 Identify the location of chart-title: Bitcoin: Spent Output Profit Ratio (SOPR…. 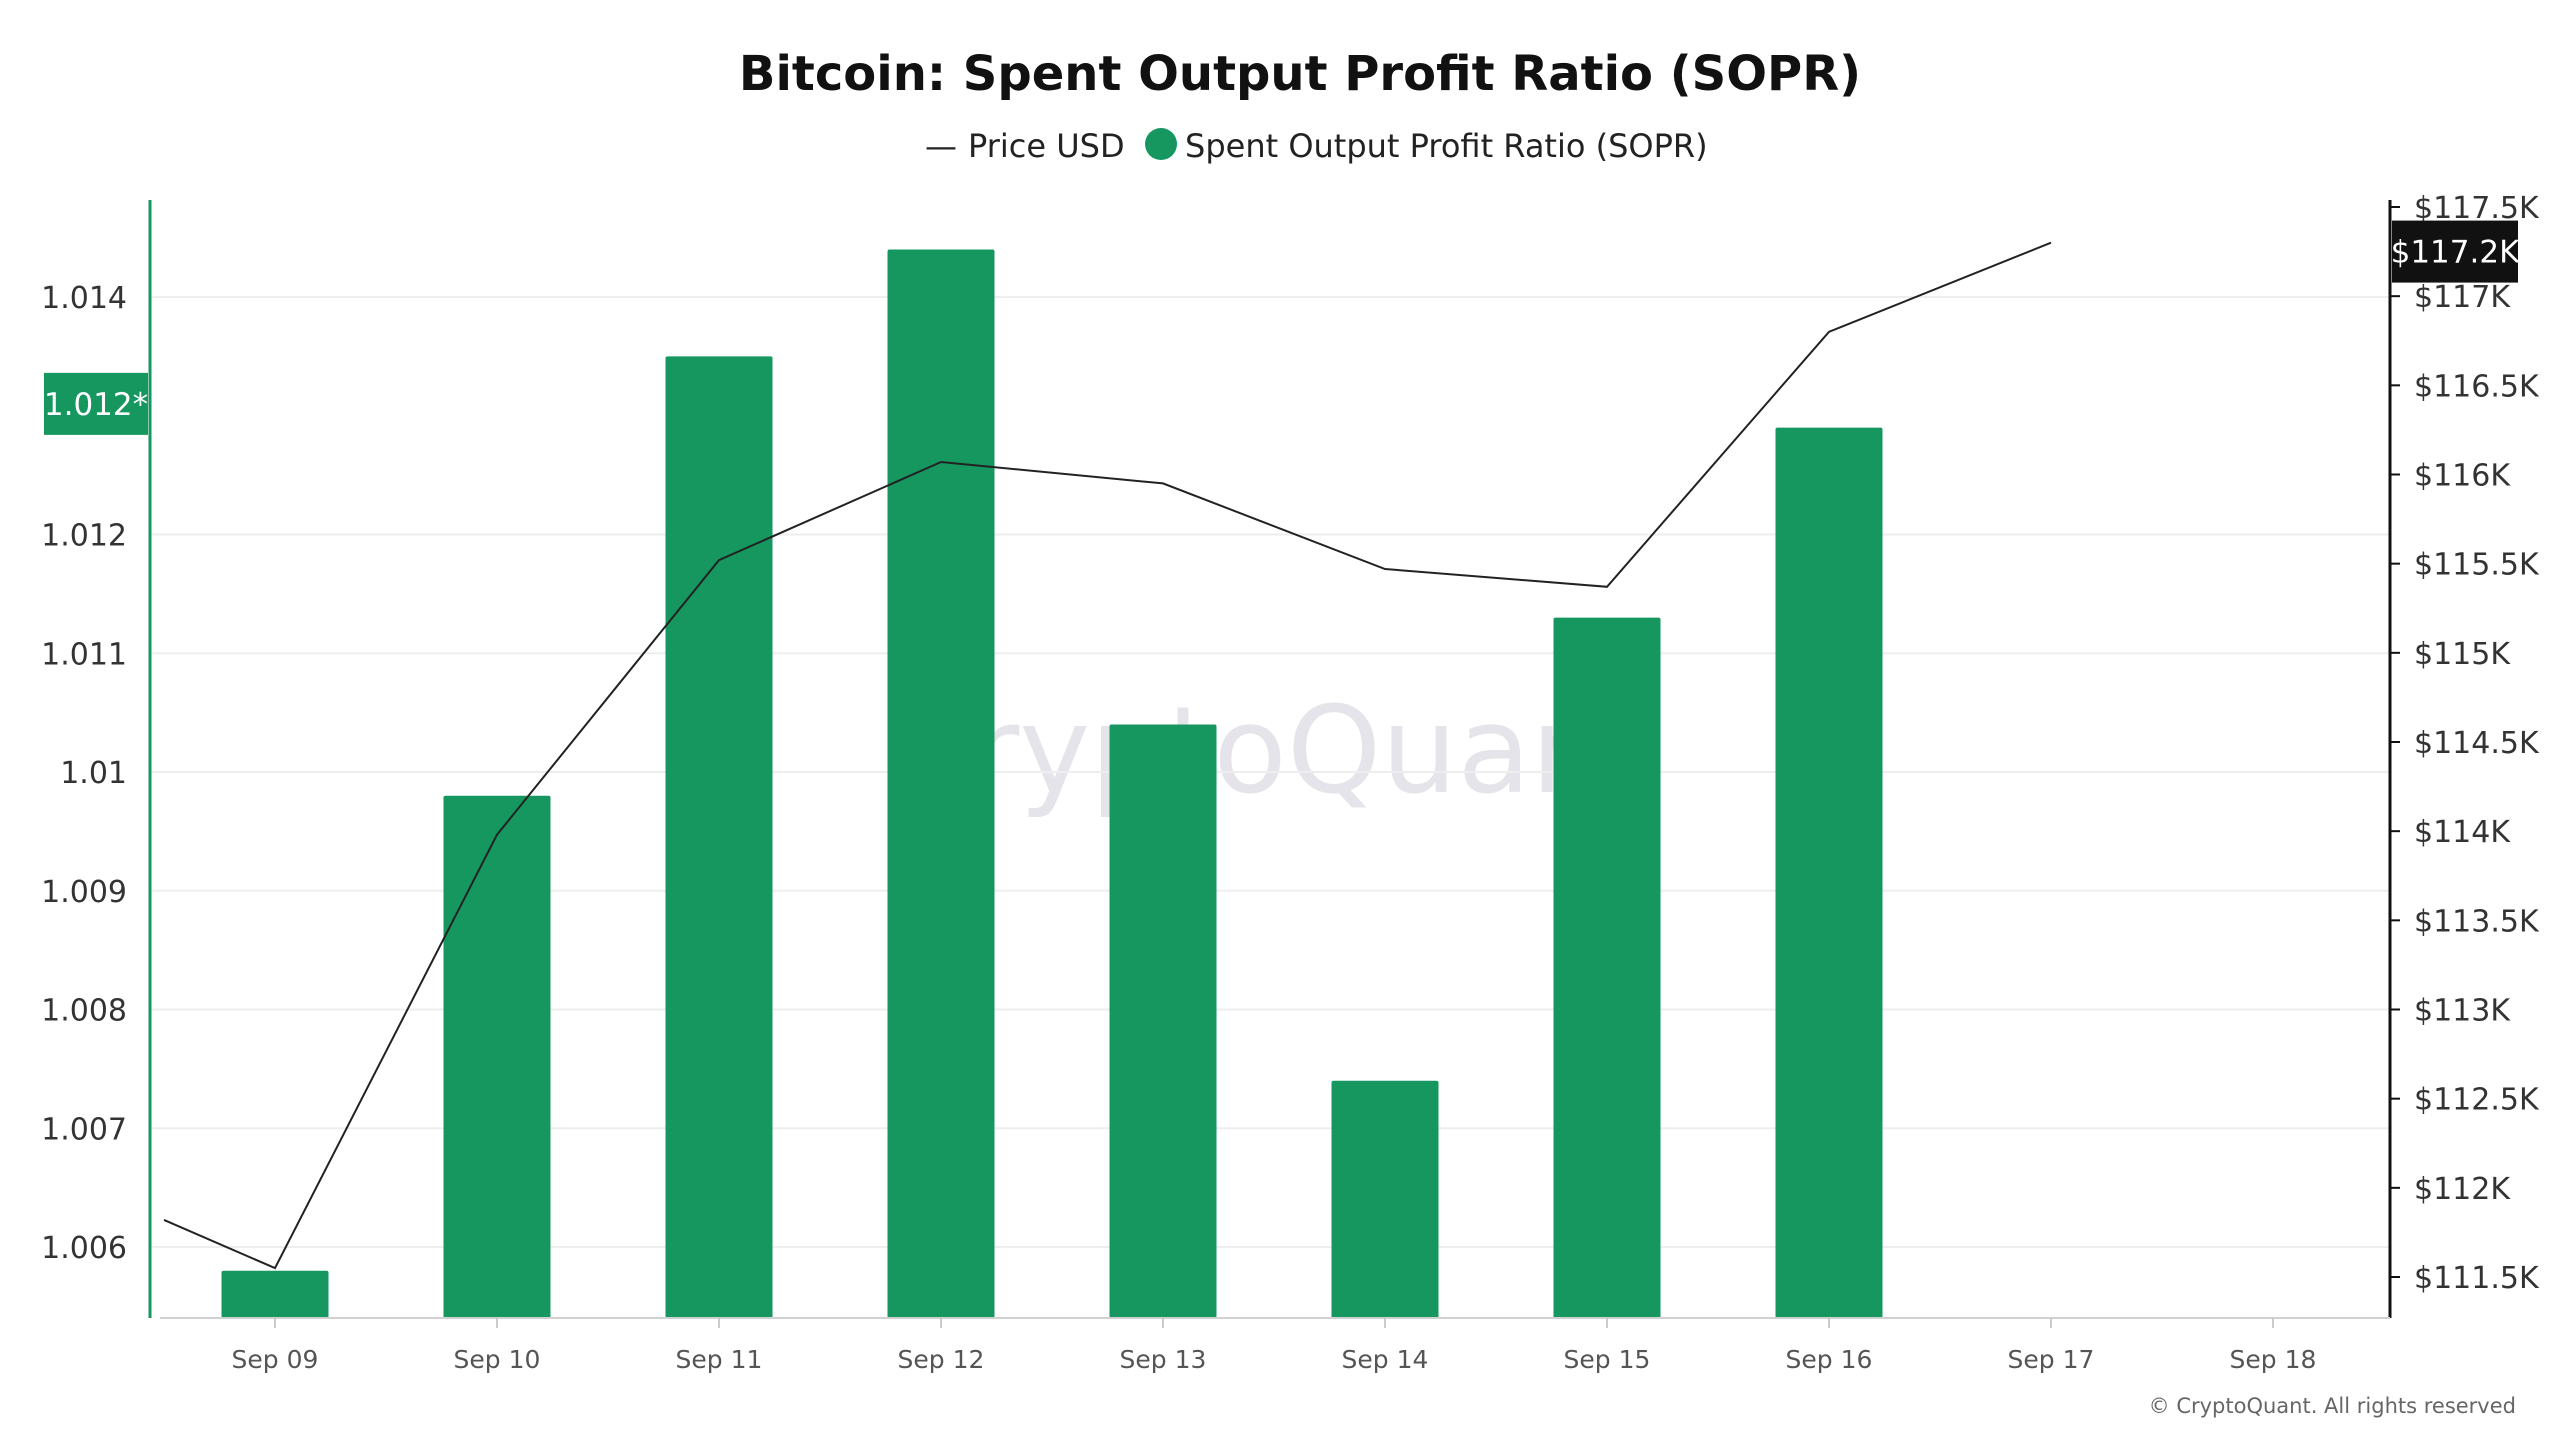
(1300, 74).